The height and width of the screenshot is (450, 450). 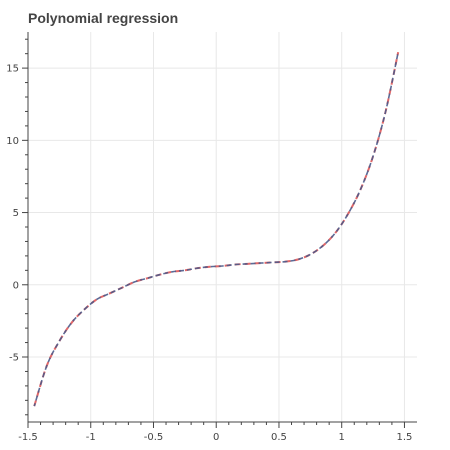 What do you see at coordinates (12, 141) in the screenshot?
I see `y-tick-label: 10` at bounding box center [12, 141].